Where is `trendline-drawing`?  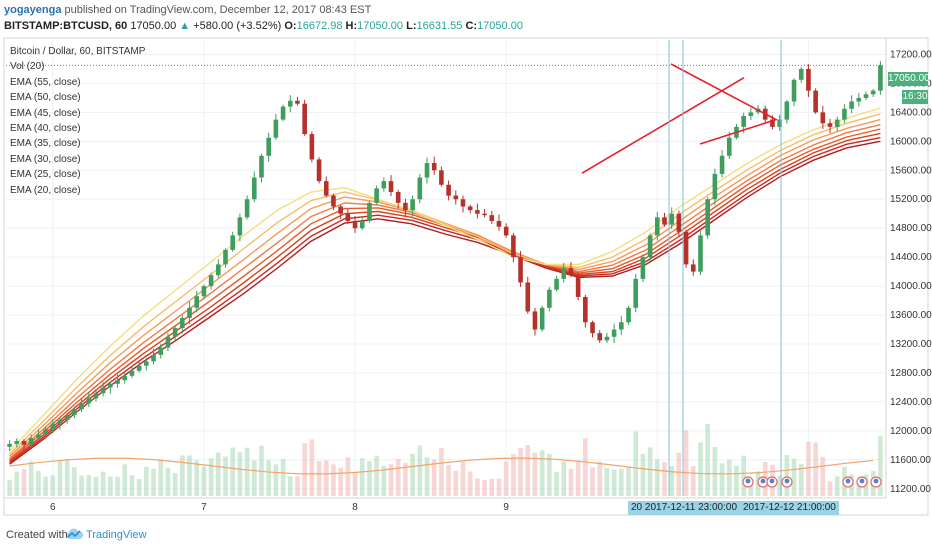
trendline-drawing is located at coordinates (663, 125).